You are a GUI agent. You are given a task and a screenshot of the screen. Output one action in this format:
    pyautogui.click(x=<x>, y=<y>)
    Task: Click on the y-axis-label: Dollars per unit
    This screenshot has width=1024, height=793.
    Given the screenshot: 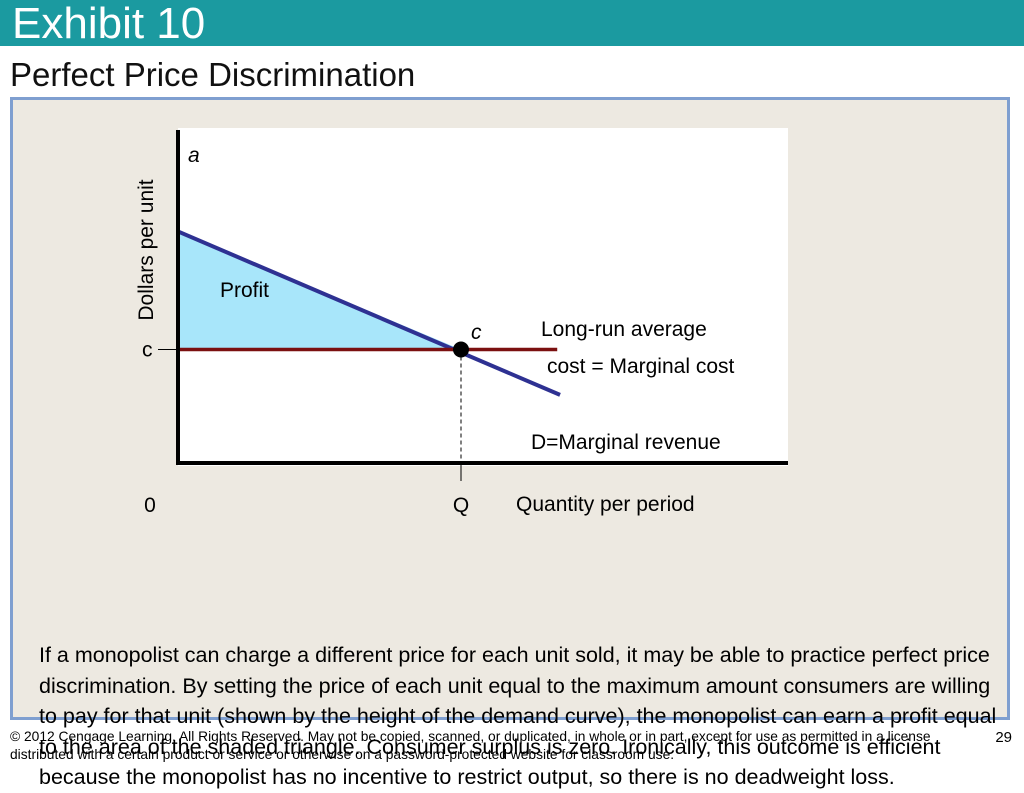 What is the action you would take?
    pyautogui.click(x=146, y=249)
    